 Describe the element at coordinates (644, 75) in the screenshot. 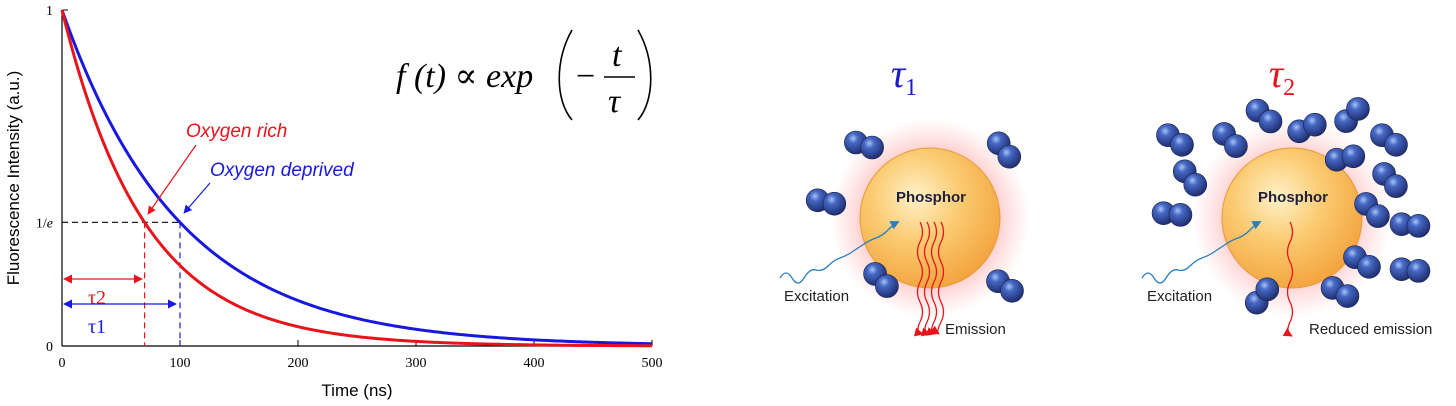

I see `formula-paren-right` at that location.